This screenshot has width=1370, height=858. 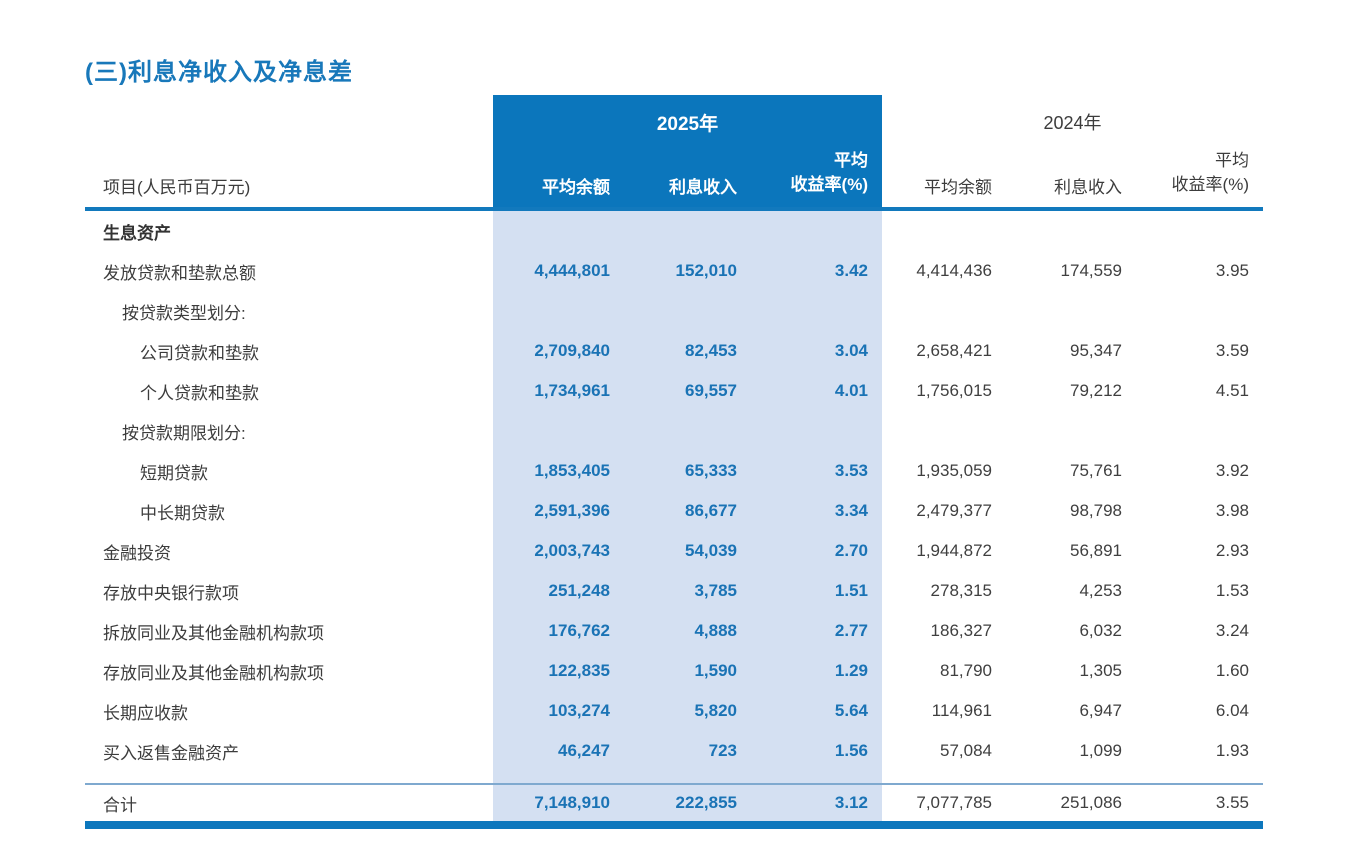 I want to click on cell-2025-avg-yield: 3.53, so click(x=851, y=470).